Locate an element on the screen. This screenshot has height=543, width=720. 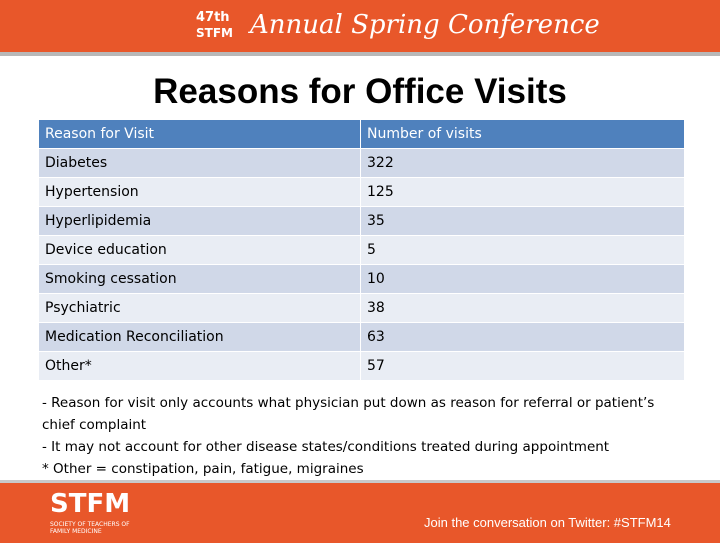
cell: Smoking cessation is located at coordinates (199, 279).